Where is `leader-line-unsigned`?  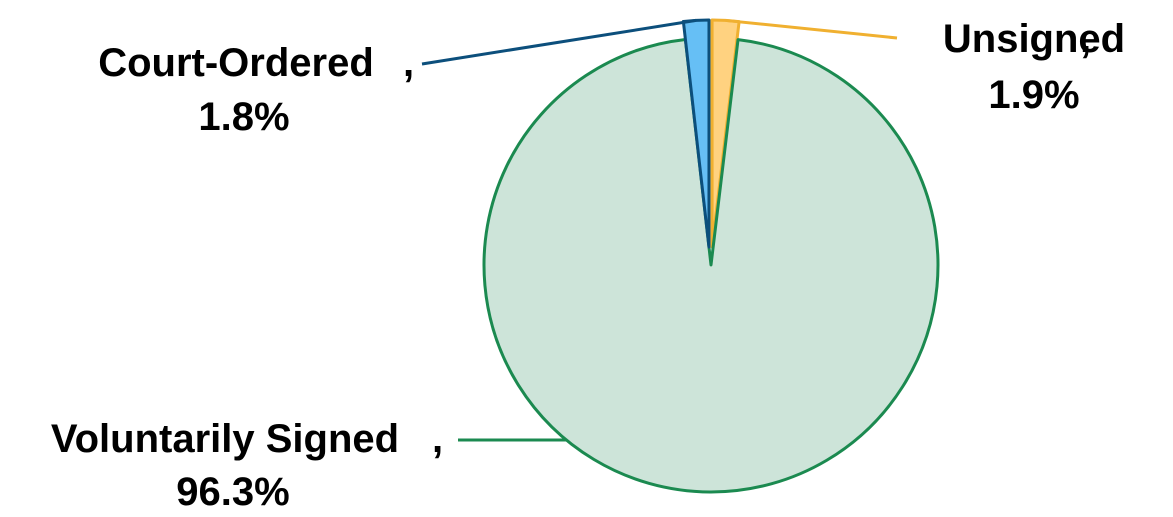
leader-line-unsigned is located at coordinates (811, 29).